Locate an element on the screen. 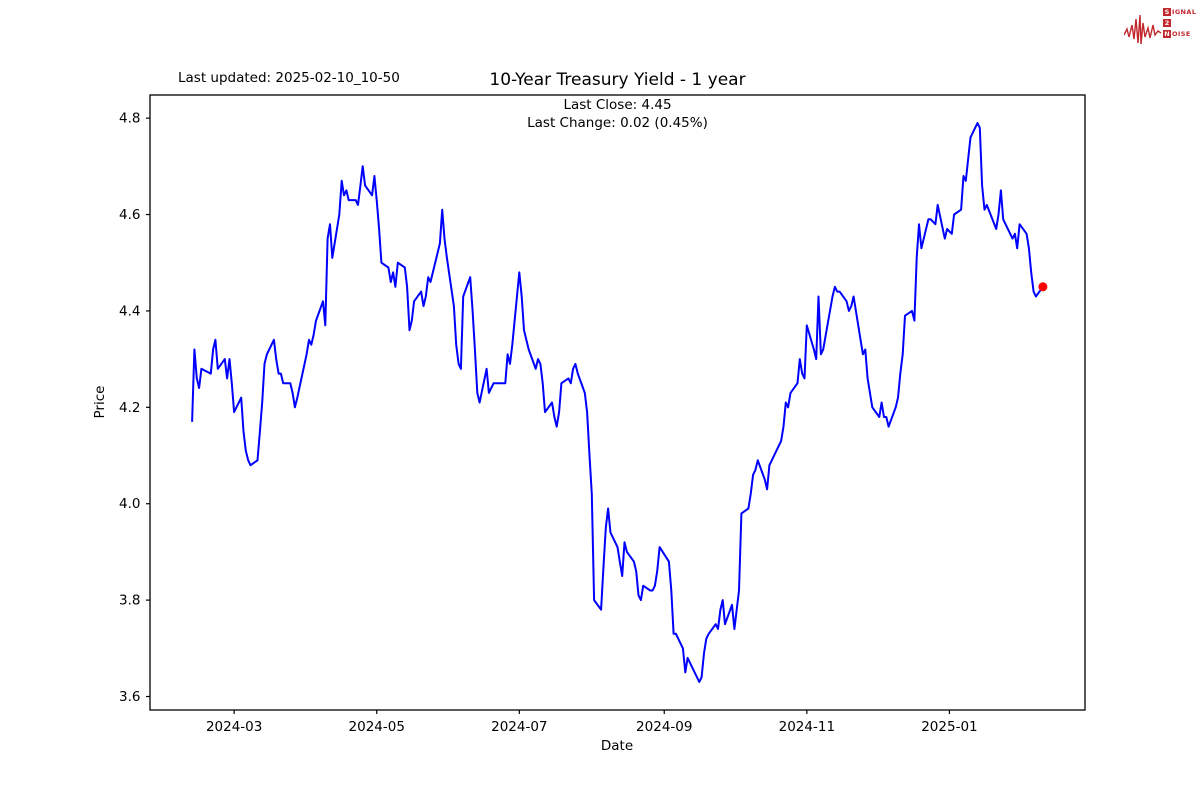  y-axis-label: Price is located at coordinates (100, 402).